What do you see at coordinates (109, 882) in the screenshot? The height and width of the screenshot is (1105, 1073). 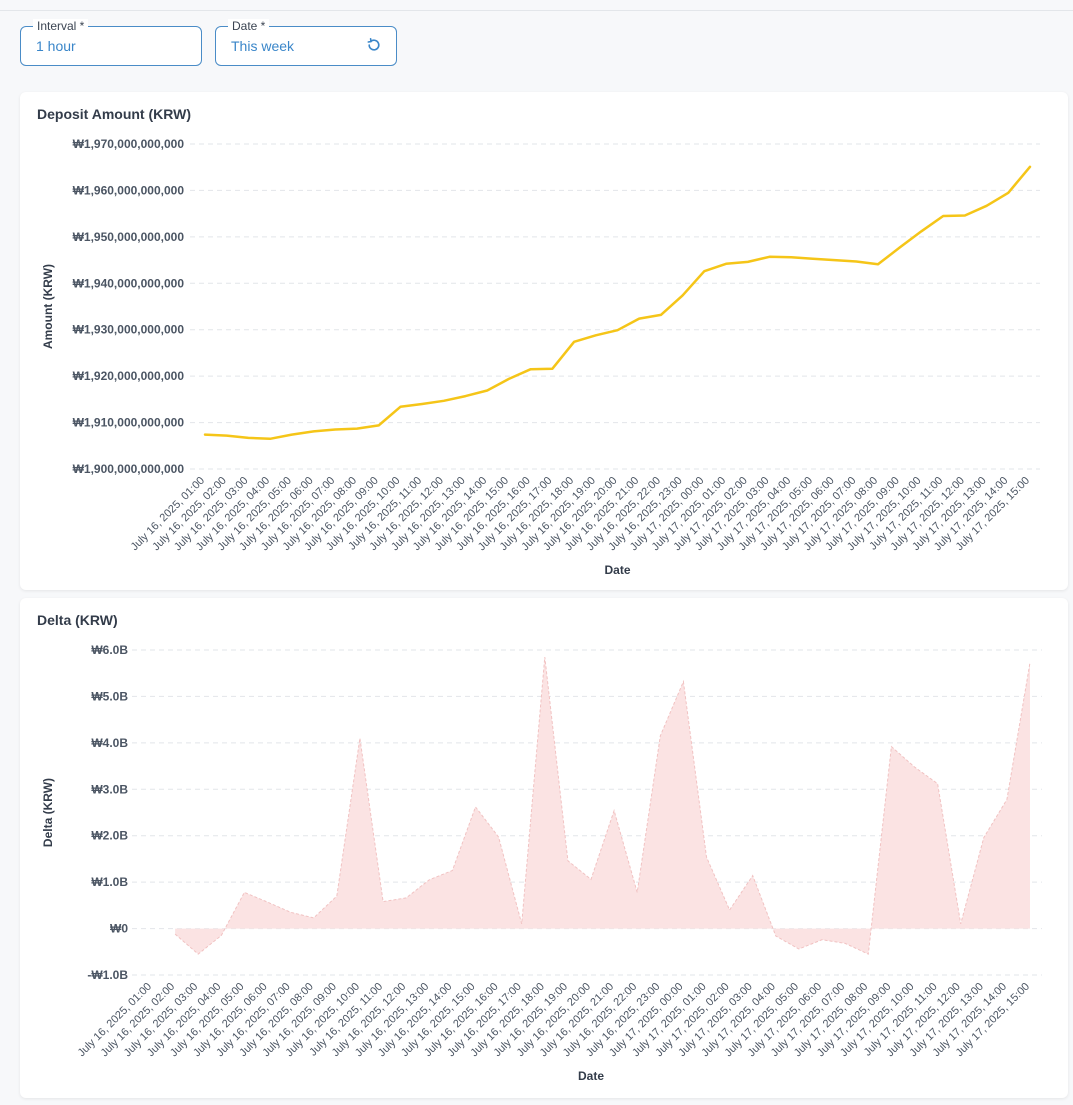 I see `y-tick-label: ₩1.0B` at bounding box center [109, 882].